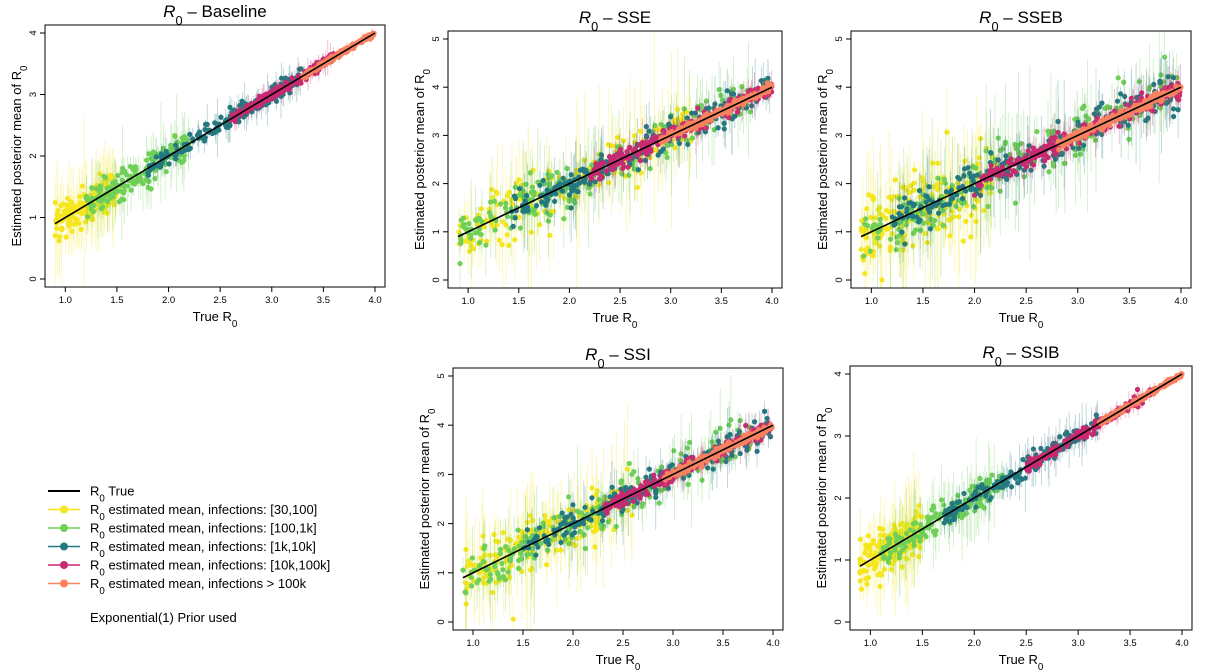  I want to click on plot-frame, so click(615, 159).